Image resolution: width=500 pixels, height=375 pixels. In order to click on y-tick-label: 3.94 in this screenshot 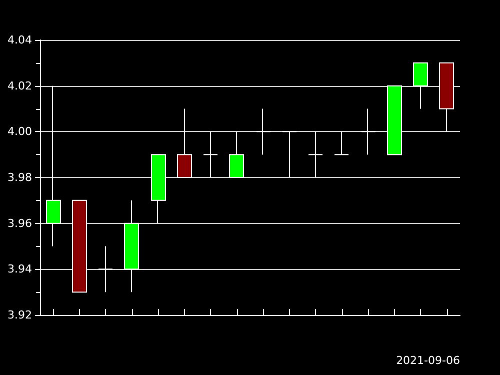, I will do `click(20, 269)`.